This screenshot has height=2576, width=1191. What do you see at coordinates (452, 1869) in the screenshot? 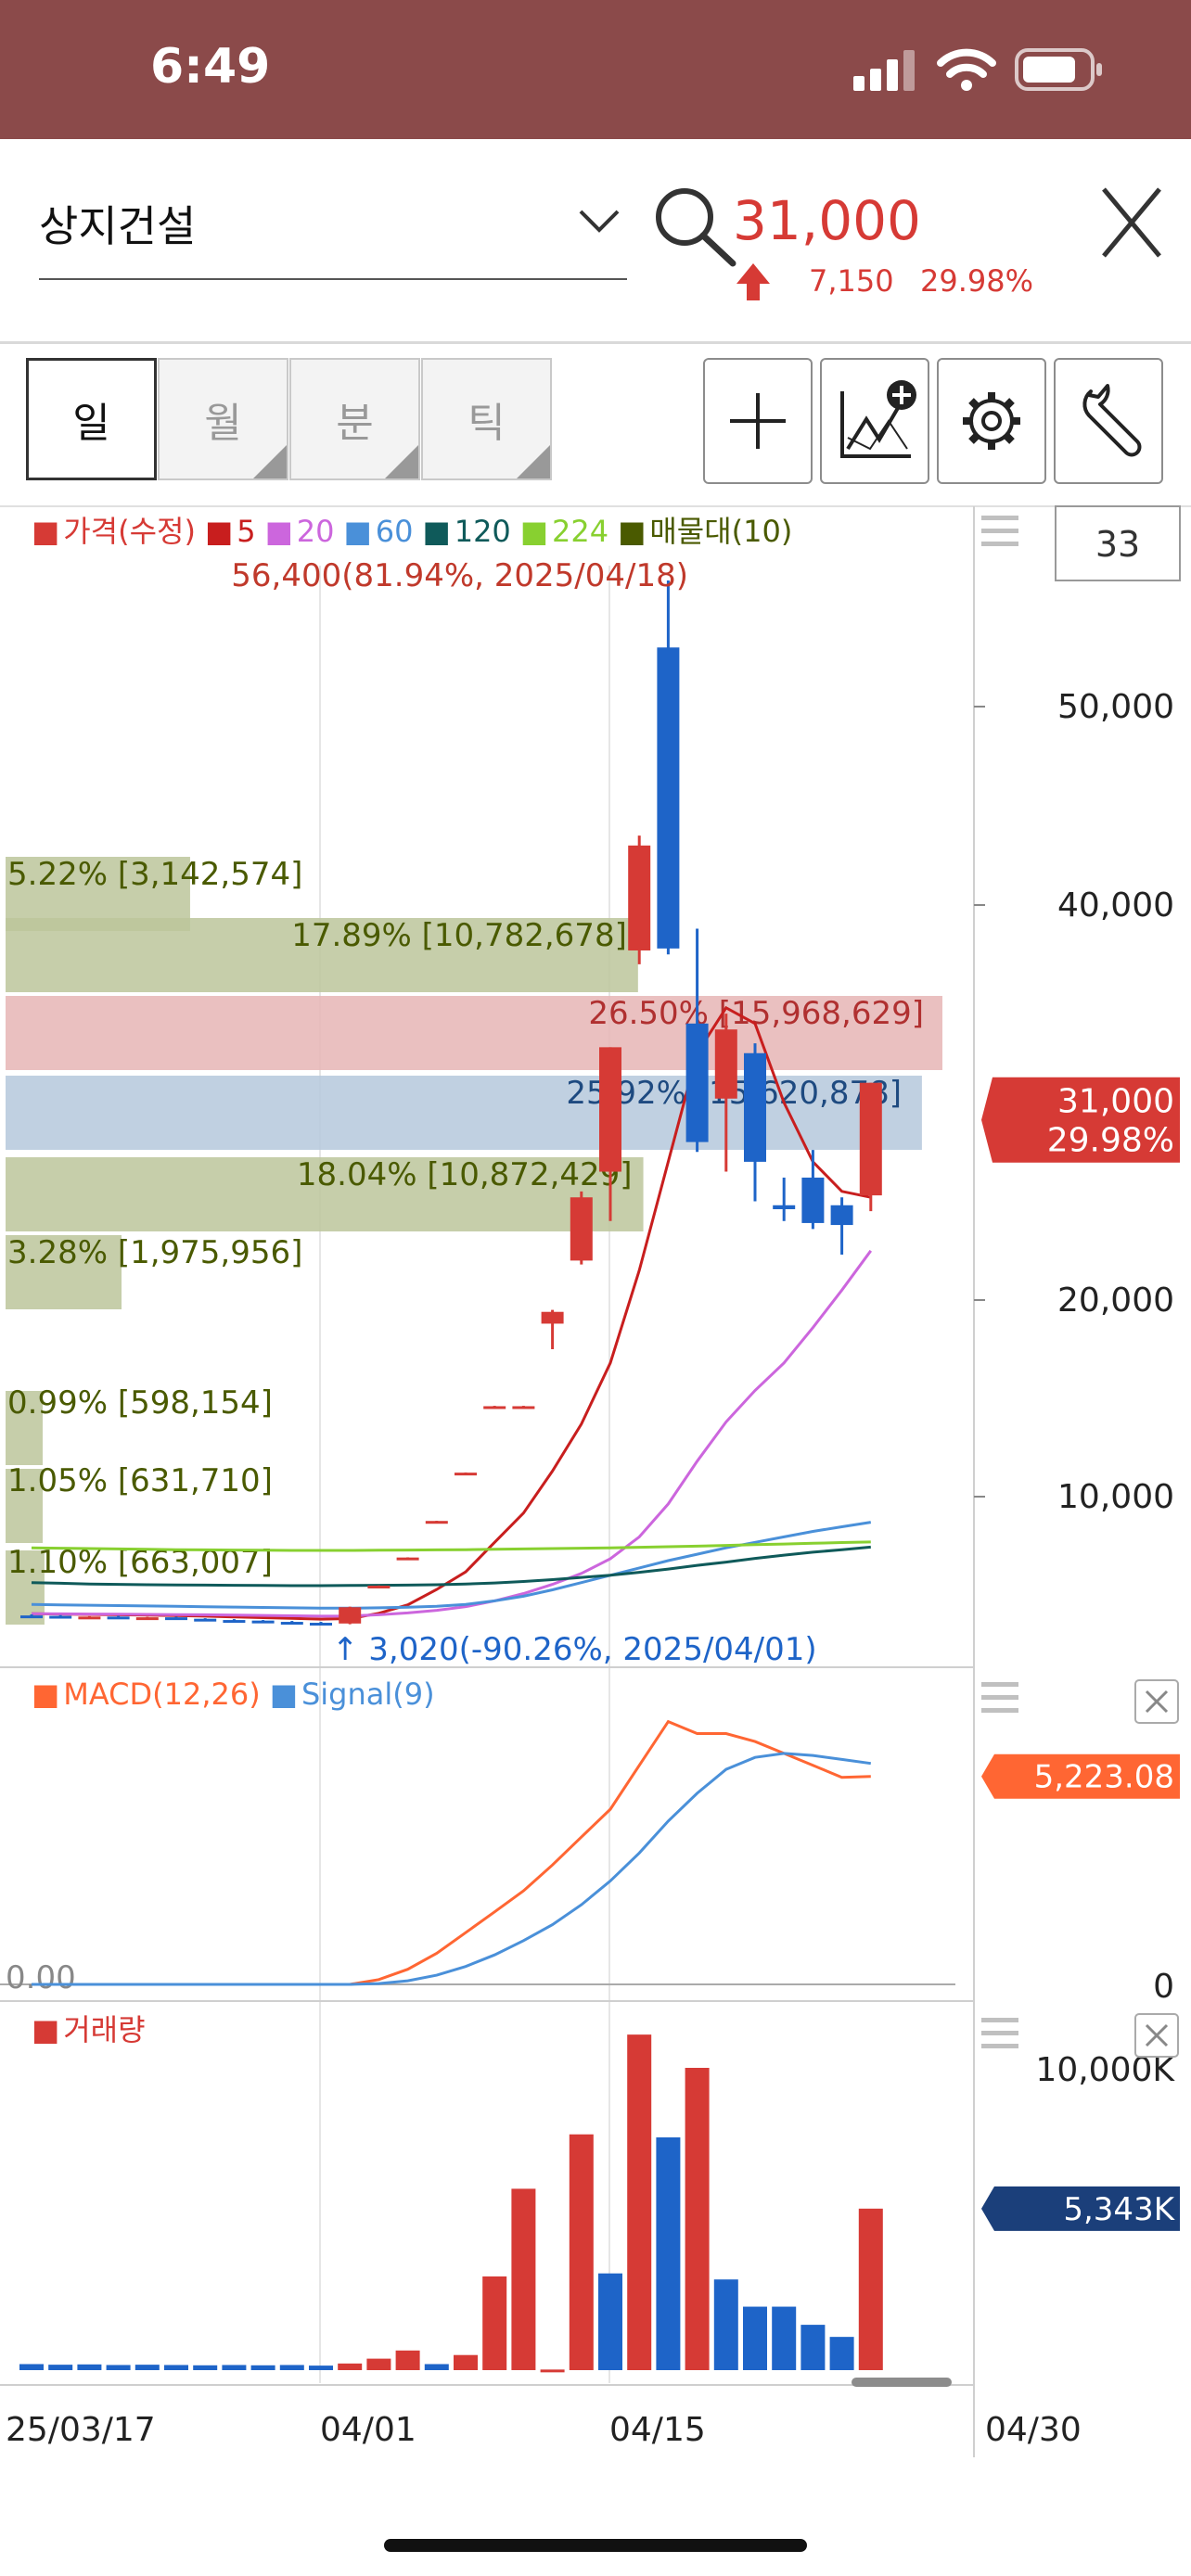
I see `signal-line` at bounding box center [452, 1869].